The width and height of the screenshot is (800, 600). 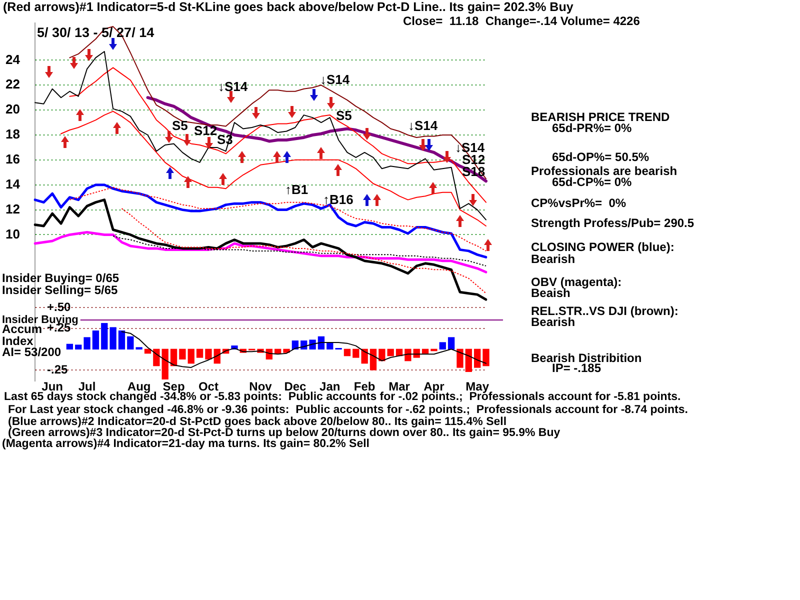 What do you see at coordinates (13, 59) in the screenshot?
I see `y-tick-label: 24` at bounding box center [13, 59].